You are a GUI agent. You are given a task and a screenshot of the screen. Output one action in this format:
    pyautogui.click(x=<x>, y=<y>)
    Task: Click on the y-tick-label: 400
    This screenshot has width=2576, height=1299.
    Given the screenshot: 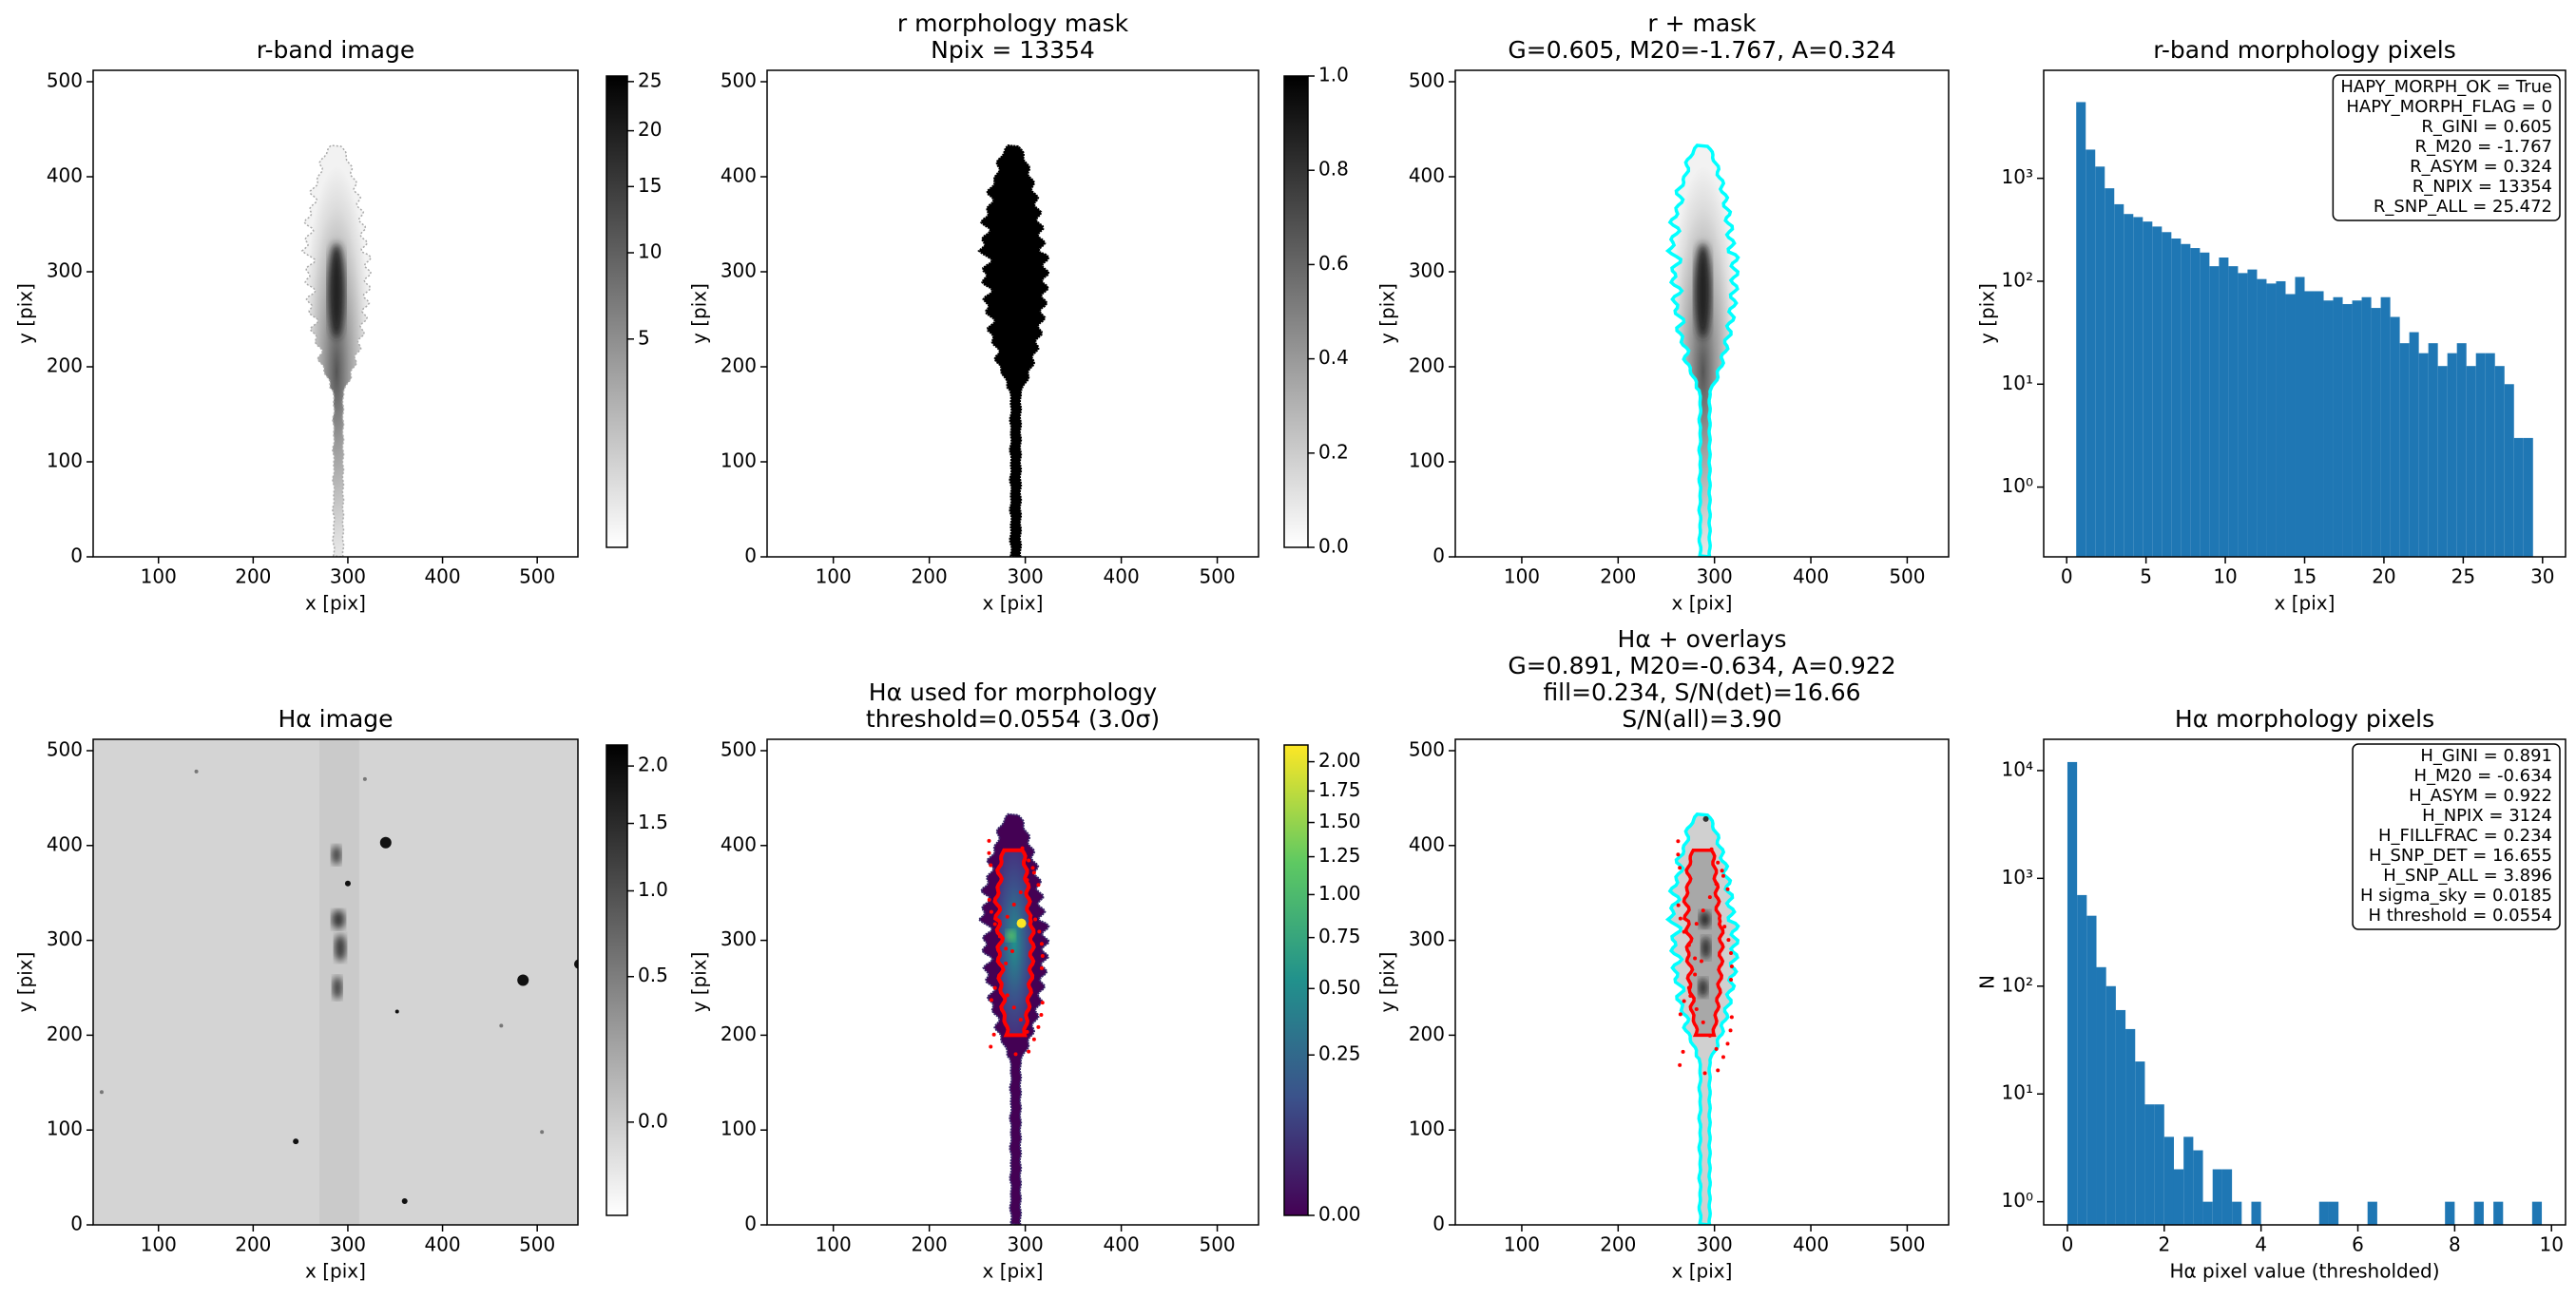 What is the action you would take?
    pyautogui.click(x=1427, y=176)
    